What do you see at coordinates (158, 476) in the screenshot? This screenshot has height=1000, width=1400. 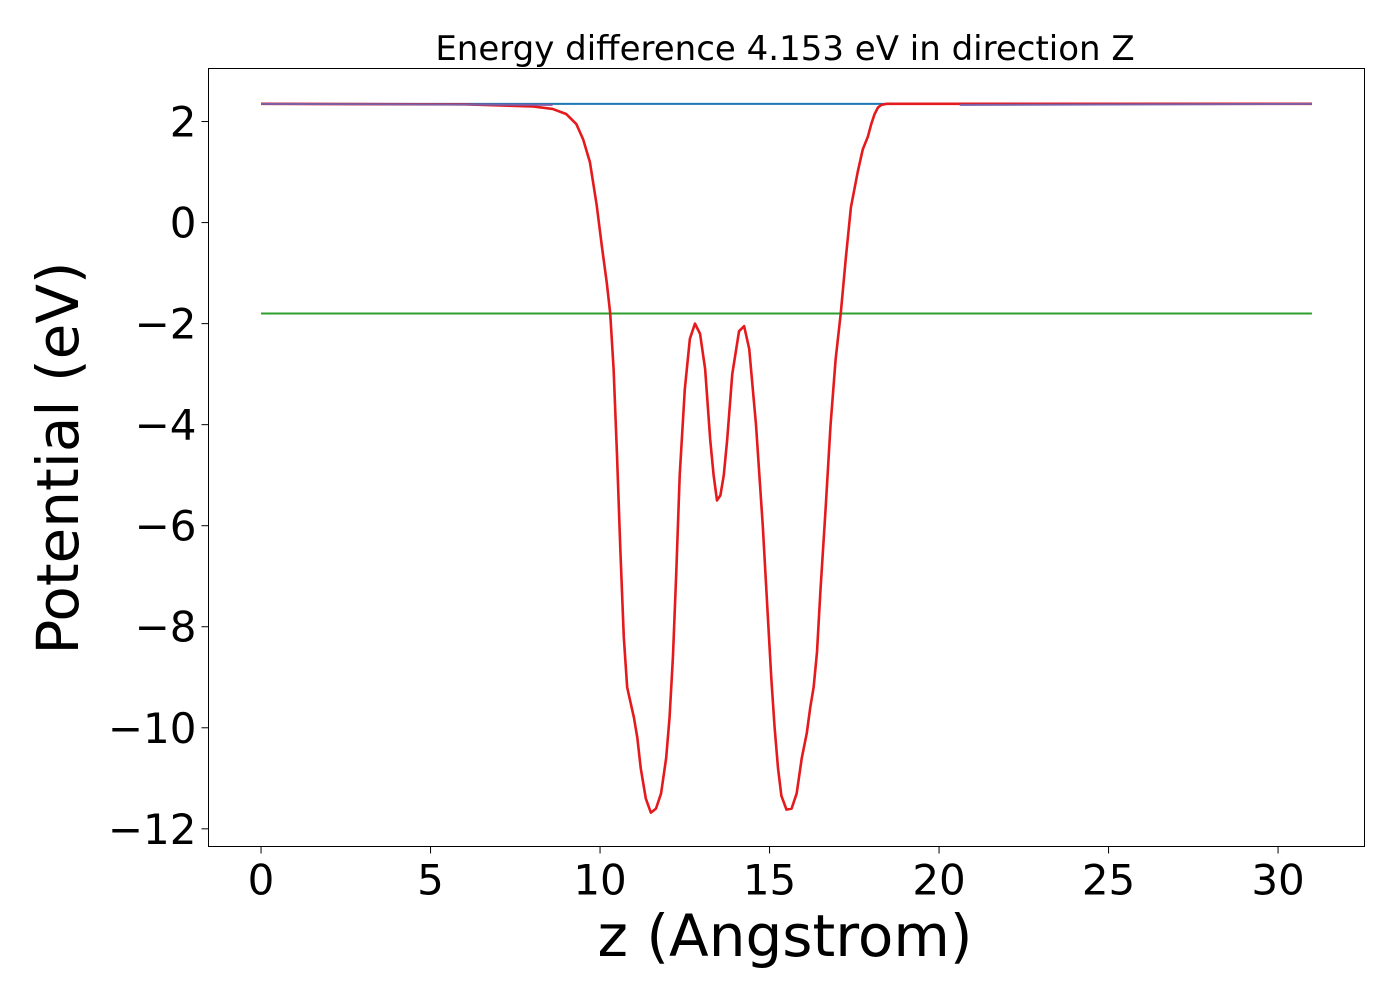 I see `y-axis-ticks: 2 0 −2 −4 −6 −8 −10 −12` at bounding box center [158, 476].